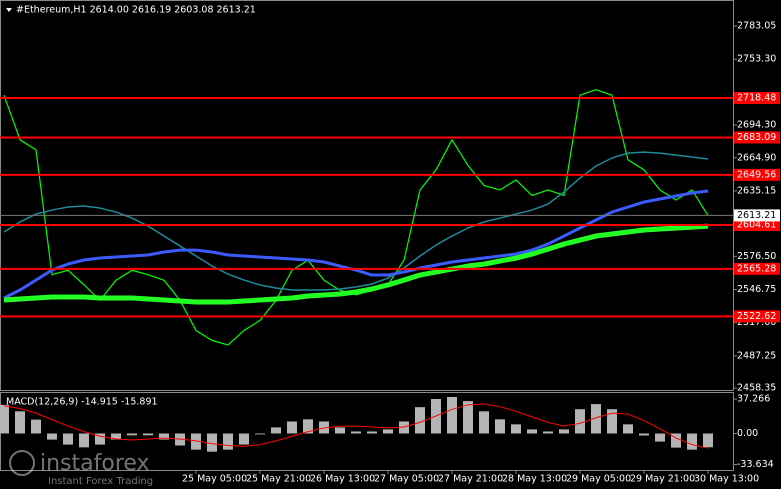 This screenshot has width=781, height=489. Describe the element at coordinates (756, 190) in the screenshot. I see `y-tick-label: 2635.15` at that location.